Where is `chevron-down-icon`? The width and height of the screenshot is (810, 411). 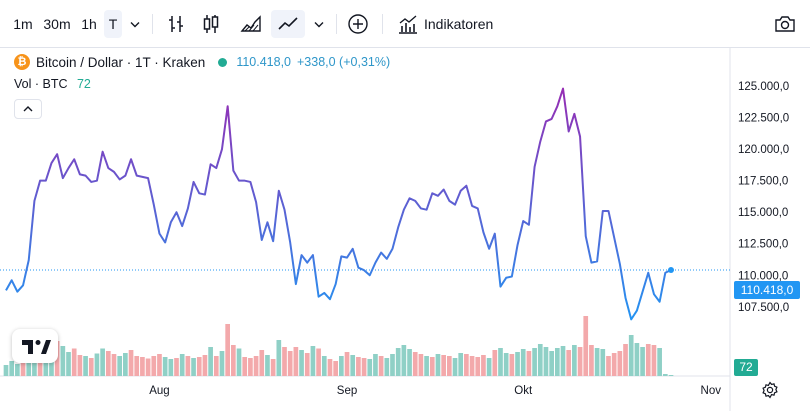 chevron-down-icon is located at coordinates (135, 24).